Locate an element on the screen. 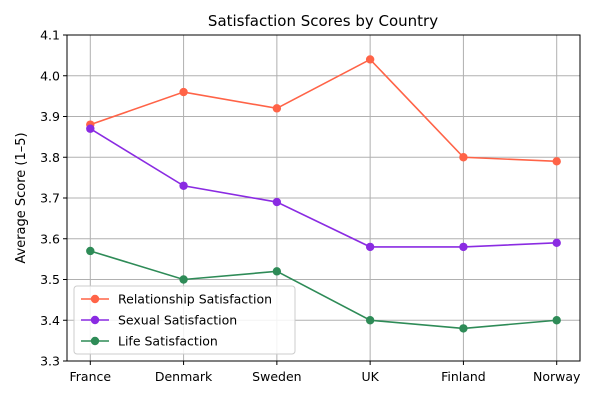 This screenshot has height=405, width=600. x-tick-label: UK is located at coordinates (370, 376).